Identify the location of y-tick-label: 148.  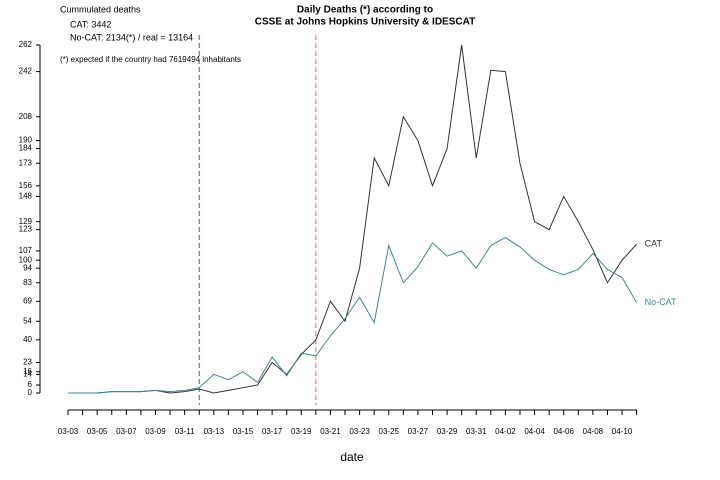
(26, 196).